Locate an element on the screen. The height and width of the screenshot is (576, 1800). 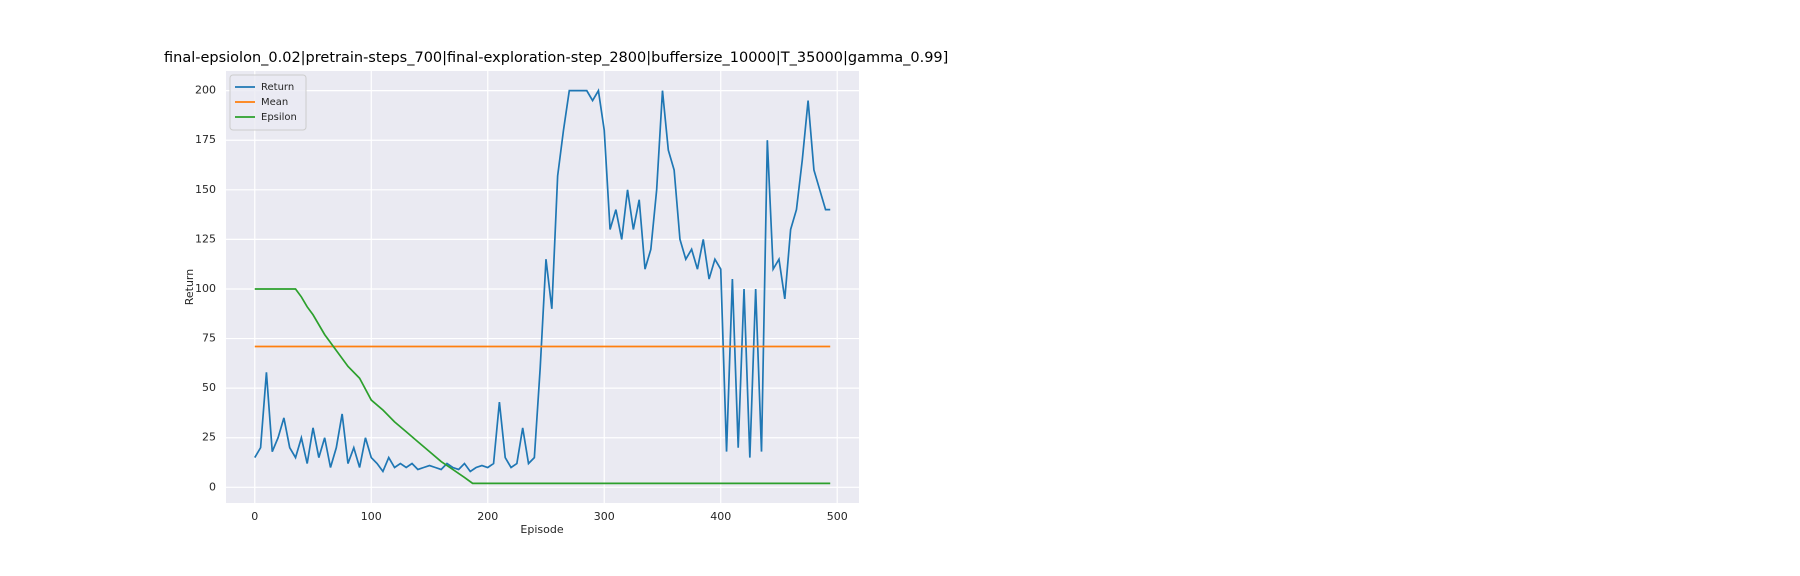
legend-label: Mean is located at coordinates (274, 102).